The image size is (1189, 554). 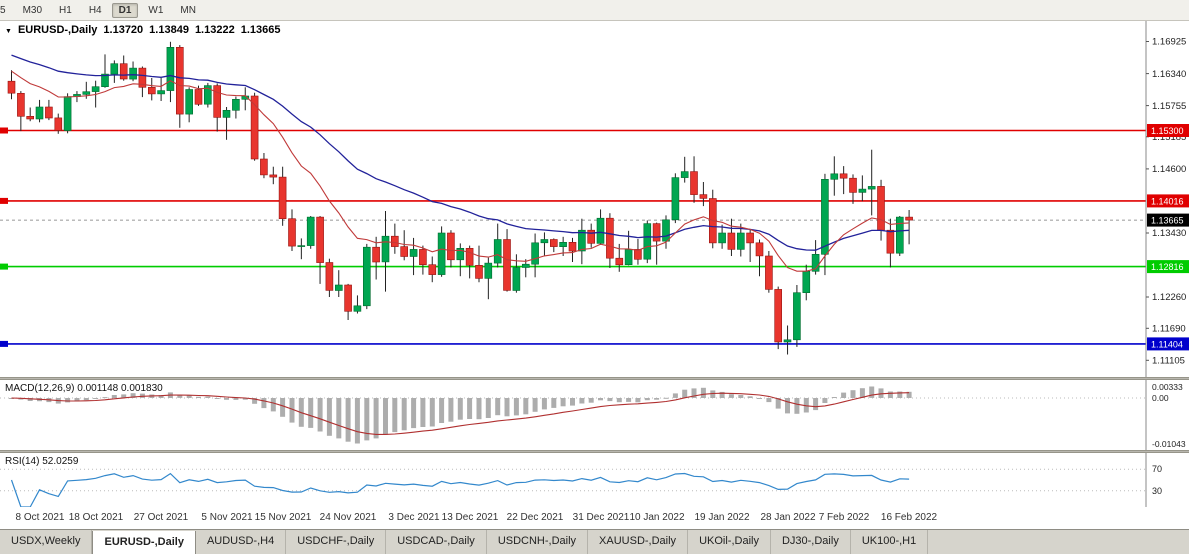 I want to click on date-label: 10 Jan 2022, so click(x=657, y=517).